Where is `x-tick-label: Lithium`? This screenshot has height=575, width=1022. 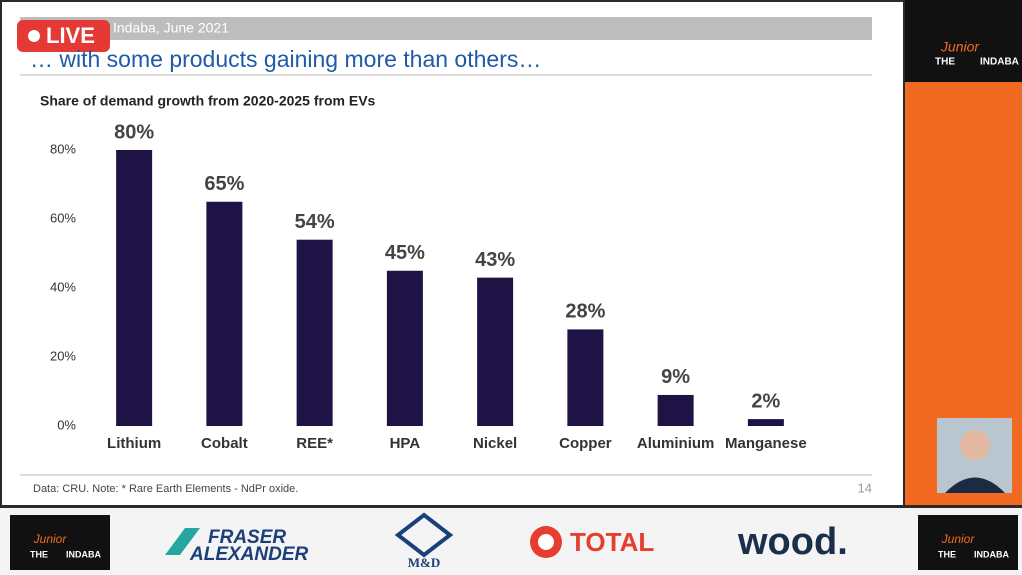 x-tick-label: Lithium is located at coordinates (134, 443).